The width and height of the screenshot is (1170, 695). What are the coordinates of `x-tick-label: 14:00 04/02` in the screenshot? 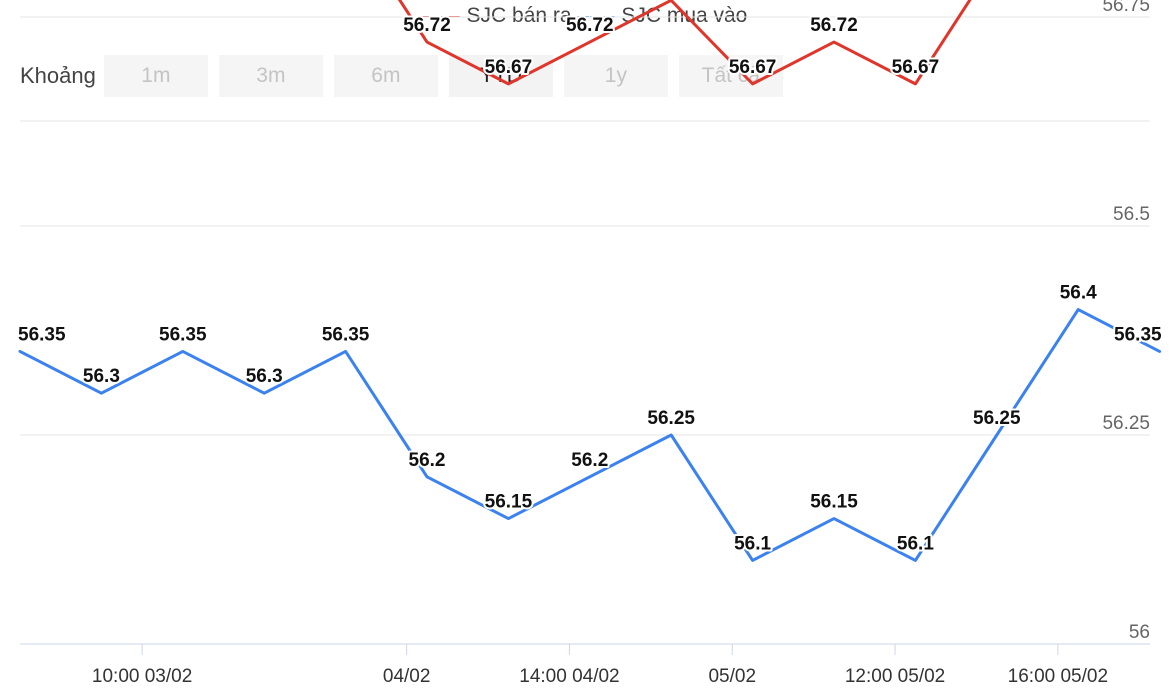 It's located at (569, 676).